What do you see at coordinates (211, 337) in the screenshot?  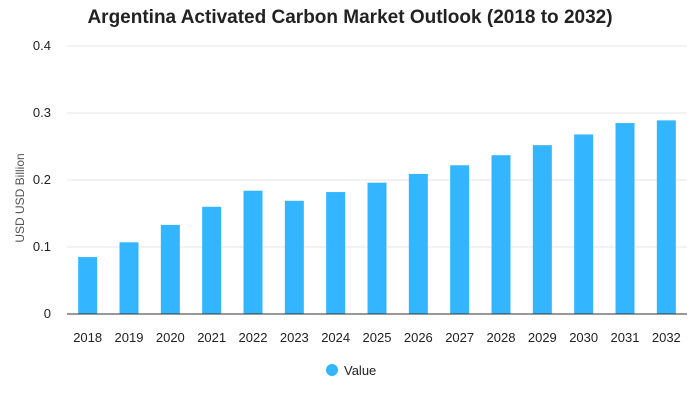 I see `x-tick-label: 2021` at bounding box center [211, 337].